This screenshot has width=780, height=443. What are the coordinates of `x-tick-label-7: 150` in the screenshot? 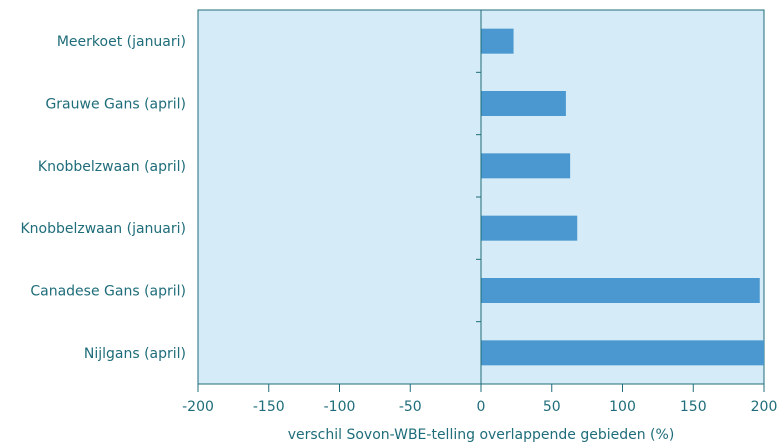 It's located at (693, 407).